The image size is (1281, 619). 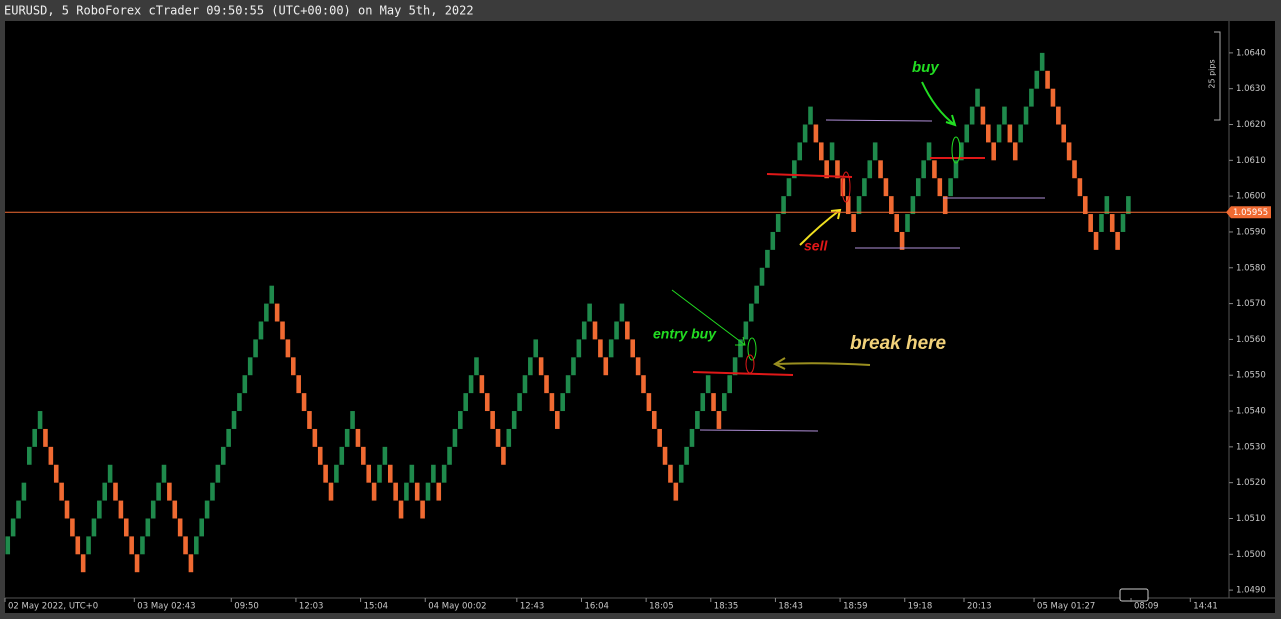 What do you see at coordinates (979, 607) in the screenshot?
I see `x-tick-label: 20:13` at bounding box center [979, 607].